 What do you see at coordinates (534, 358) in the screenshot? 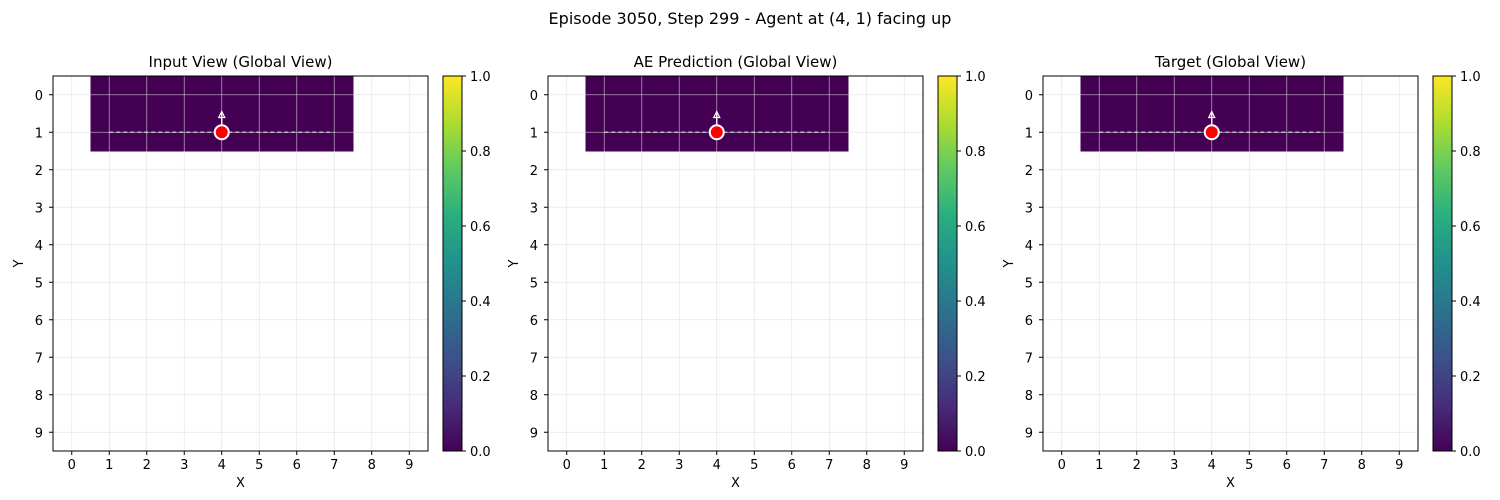
I see `y-tick-label: 7` at bounding box center [534, 358].